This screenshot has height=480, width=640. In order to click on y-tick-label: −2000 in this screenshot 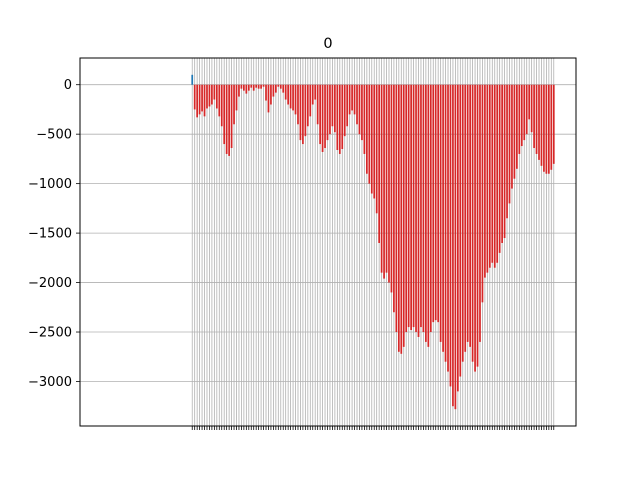, I will do `click(50, 283)`.